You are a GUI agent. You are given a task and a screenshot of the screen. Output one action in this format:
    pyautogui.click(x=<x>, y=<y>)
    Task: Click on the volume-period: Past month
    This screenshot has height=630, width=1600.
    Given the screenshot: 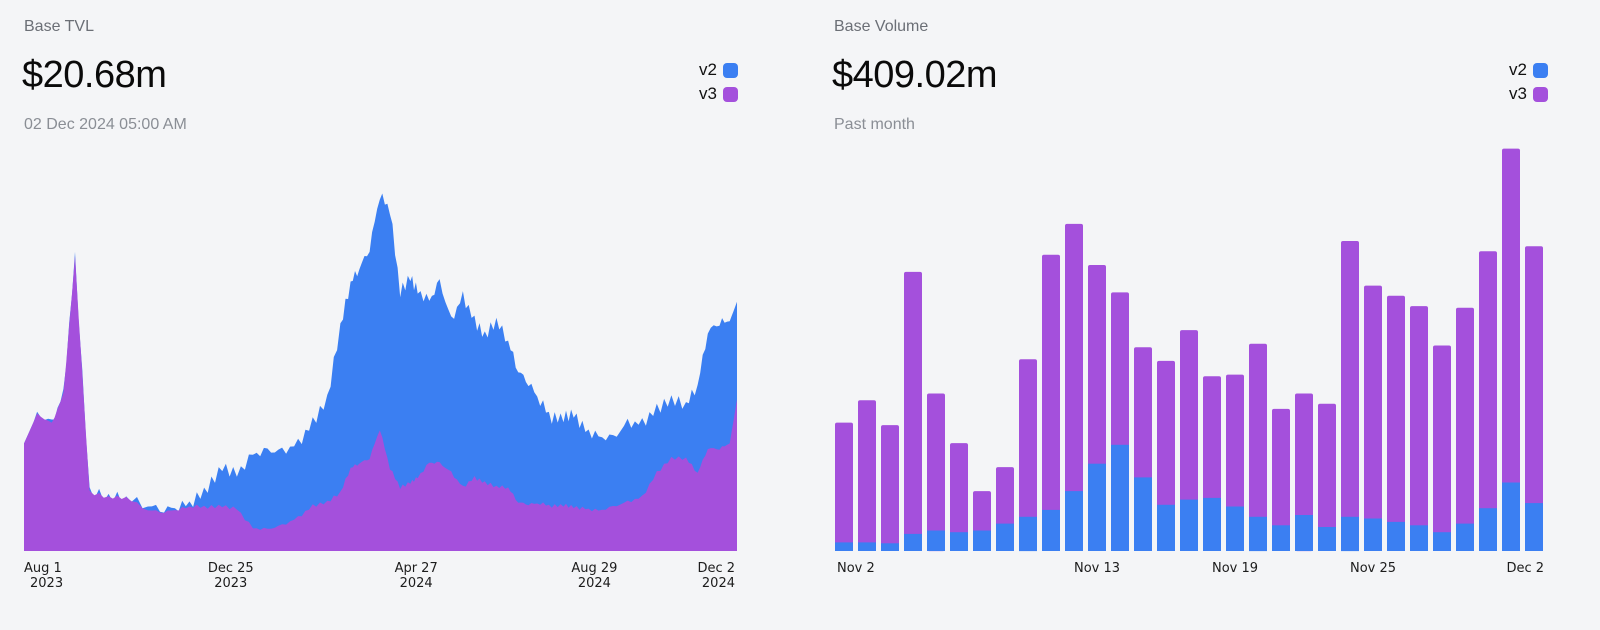 What is the action you would take?
    pyautogui.click(x=874, y=124)
    